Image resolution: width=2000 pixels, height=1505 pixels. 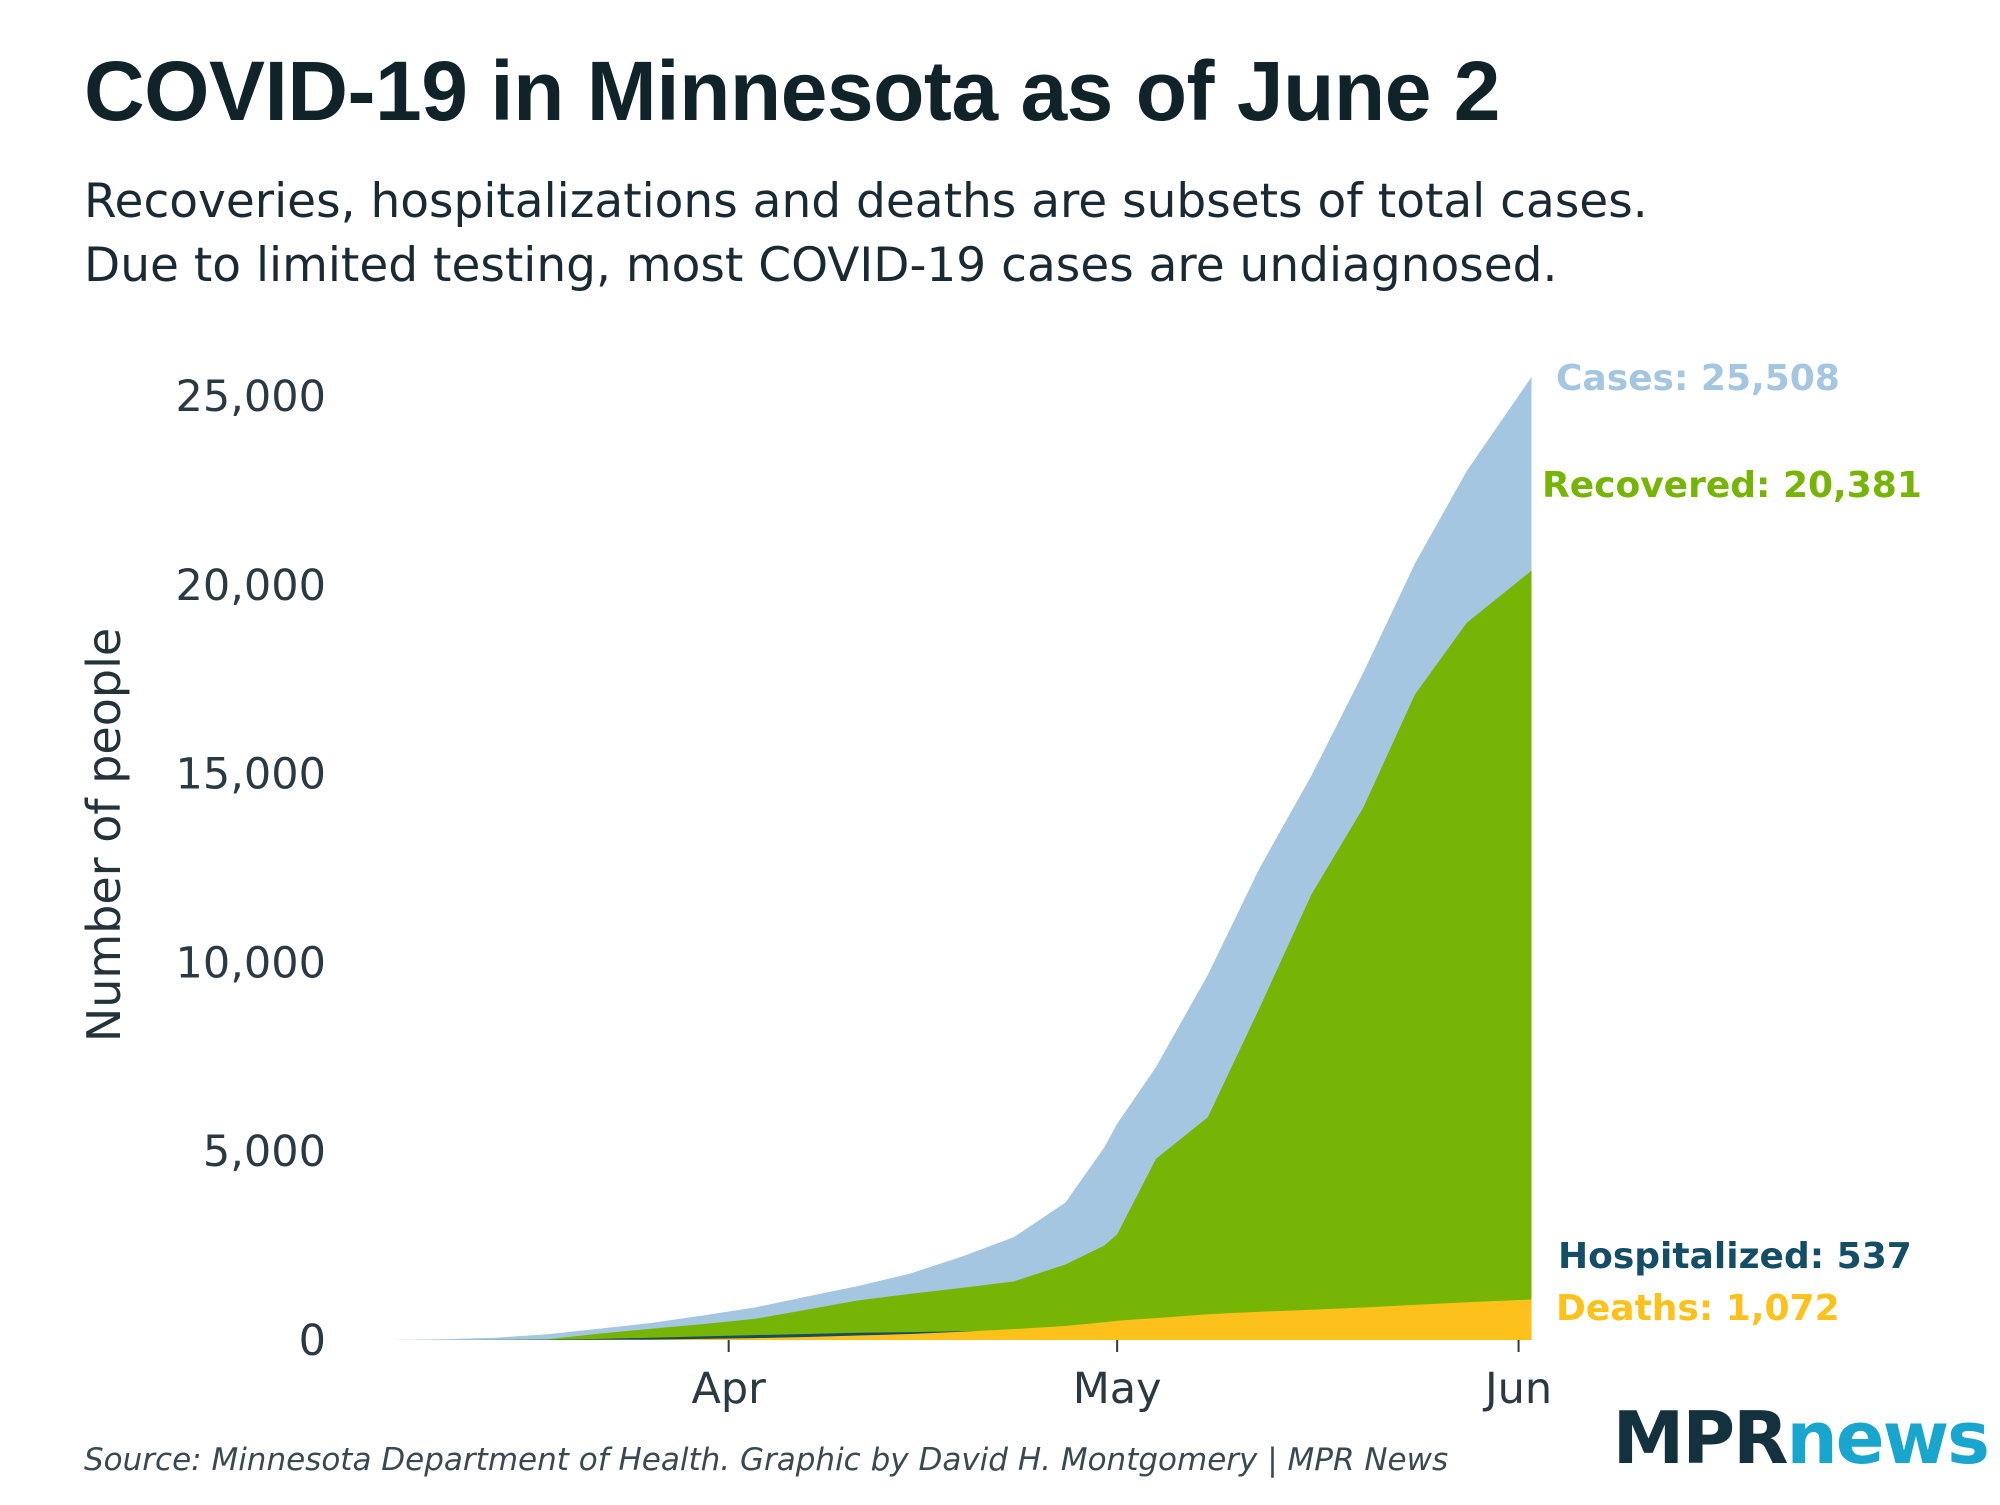 I want to click on x-axis: Apr May Jun, so click(x=1121, y=1377).